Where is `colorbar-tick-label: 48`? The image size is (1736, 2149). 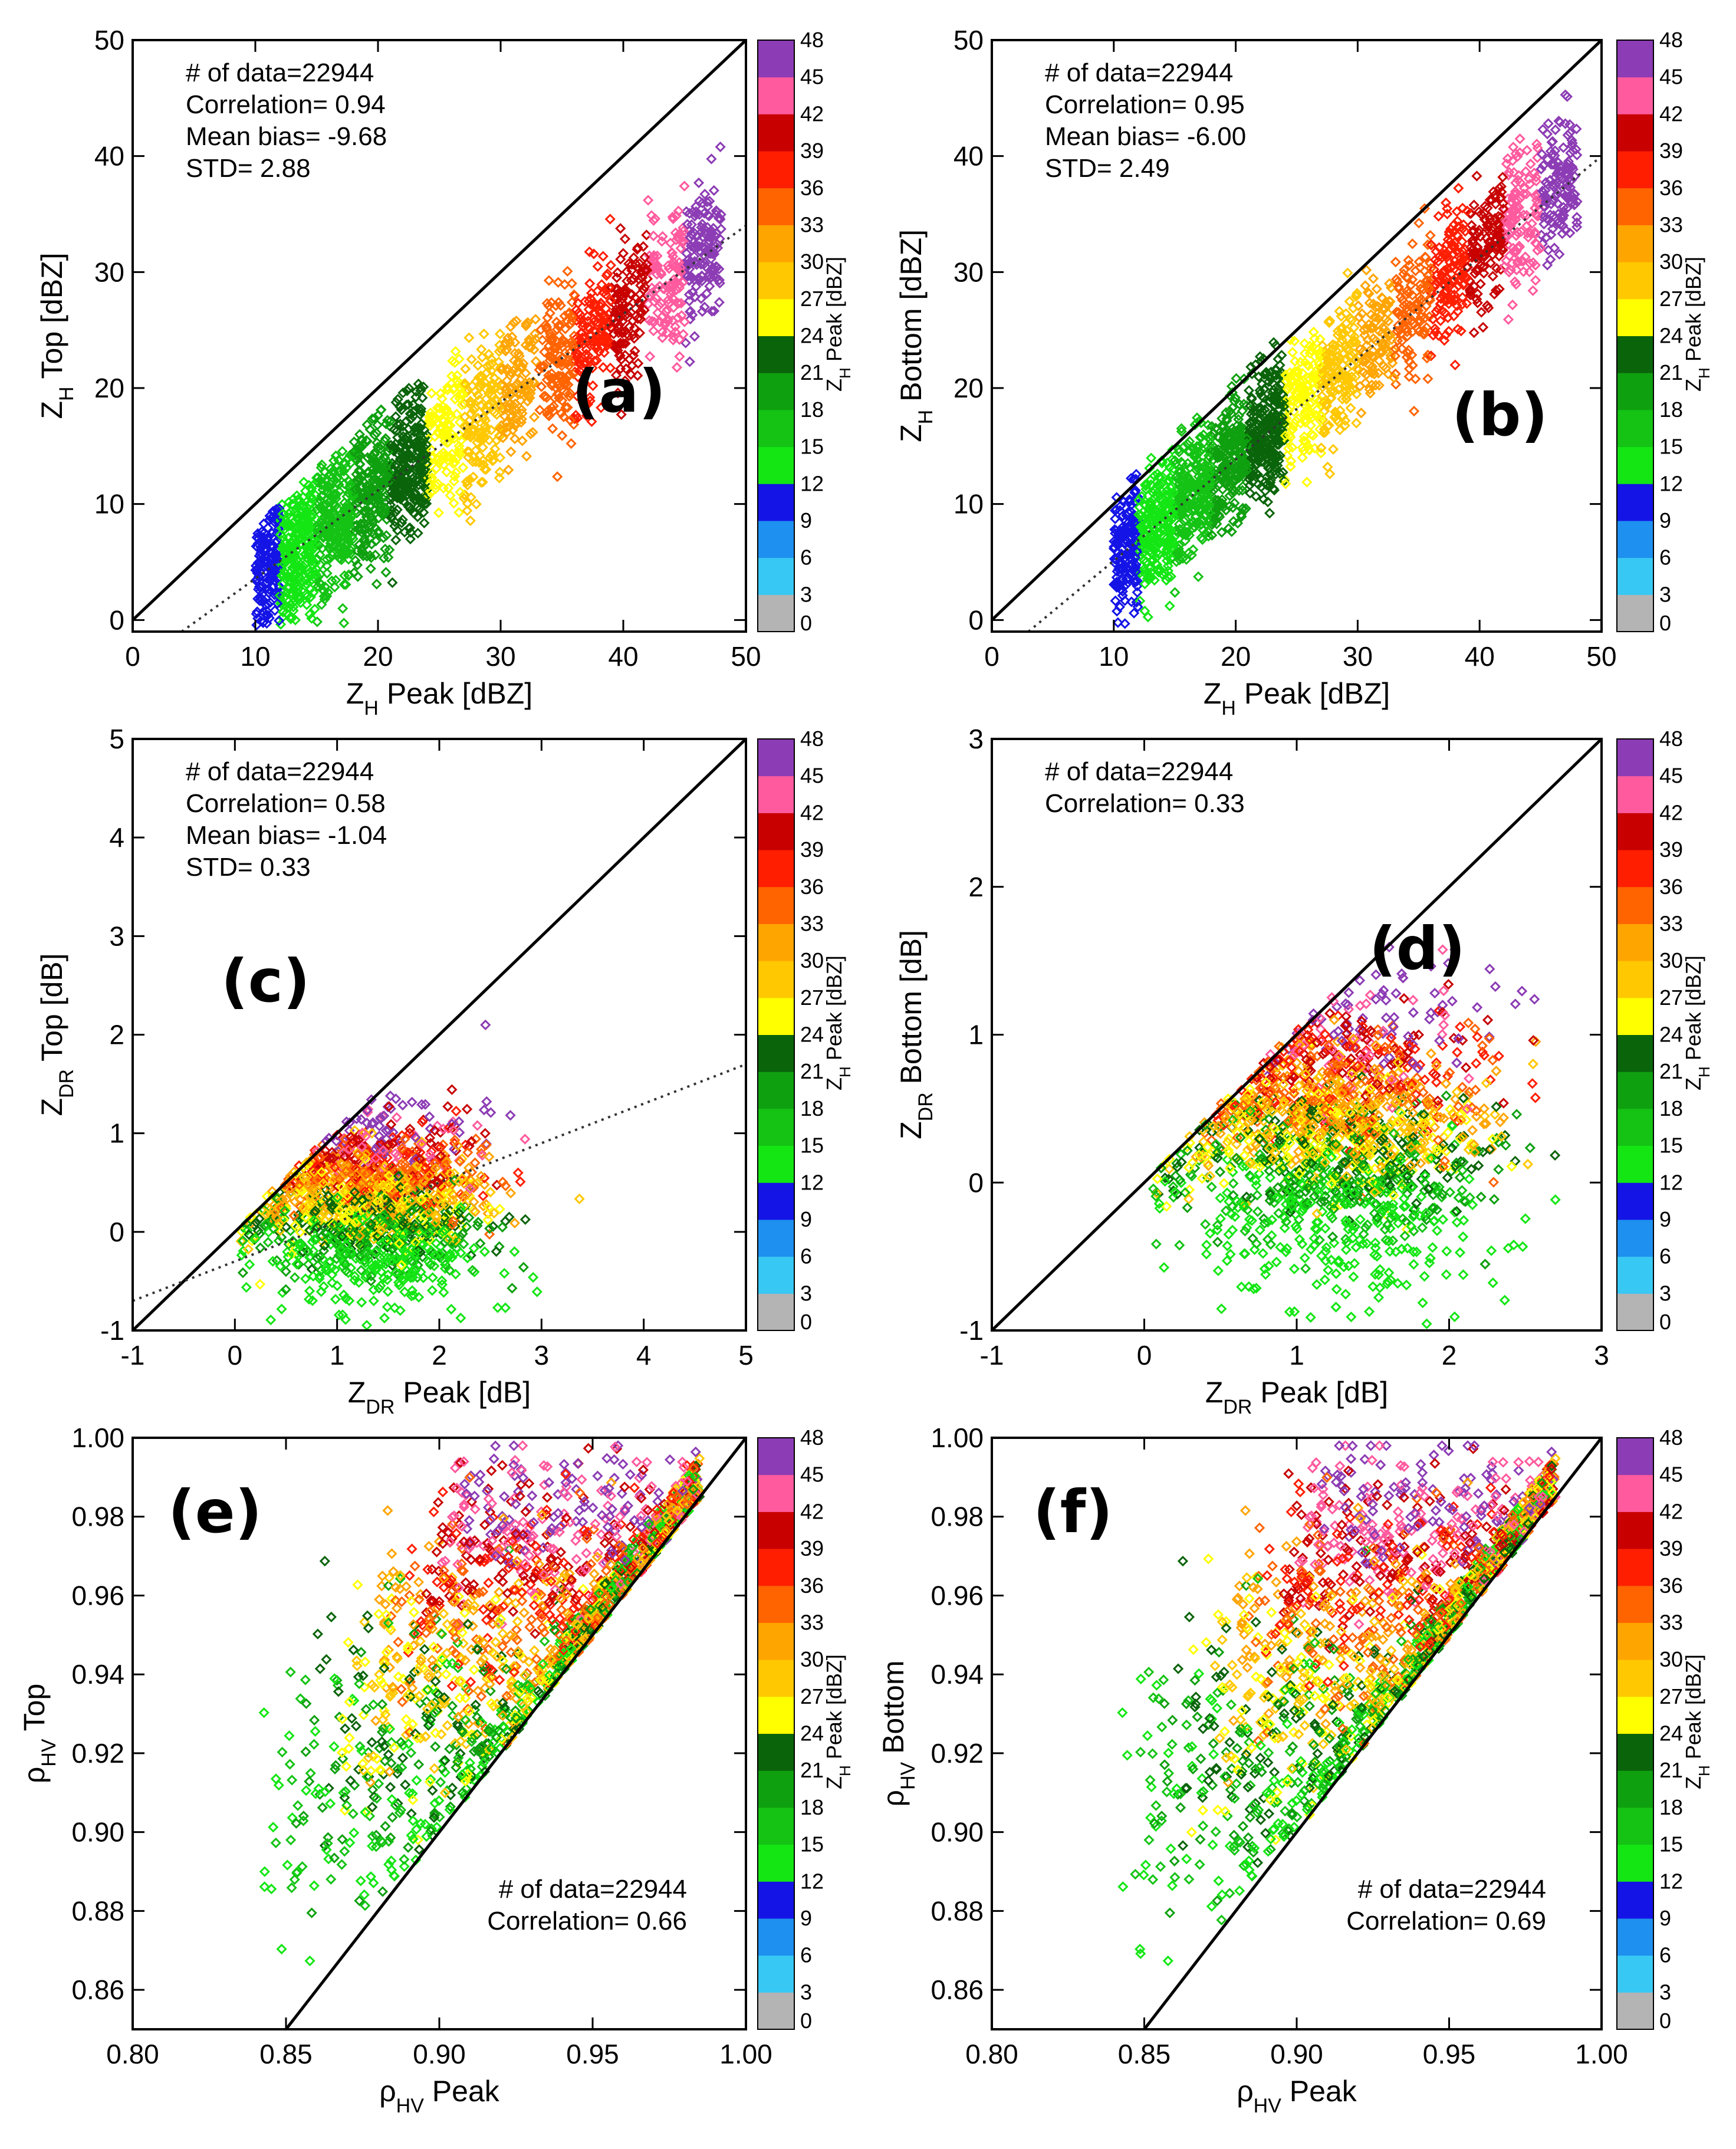 colorbar-tick-label: 48 is located at coordinates (1671, 40).